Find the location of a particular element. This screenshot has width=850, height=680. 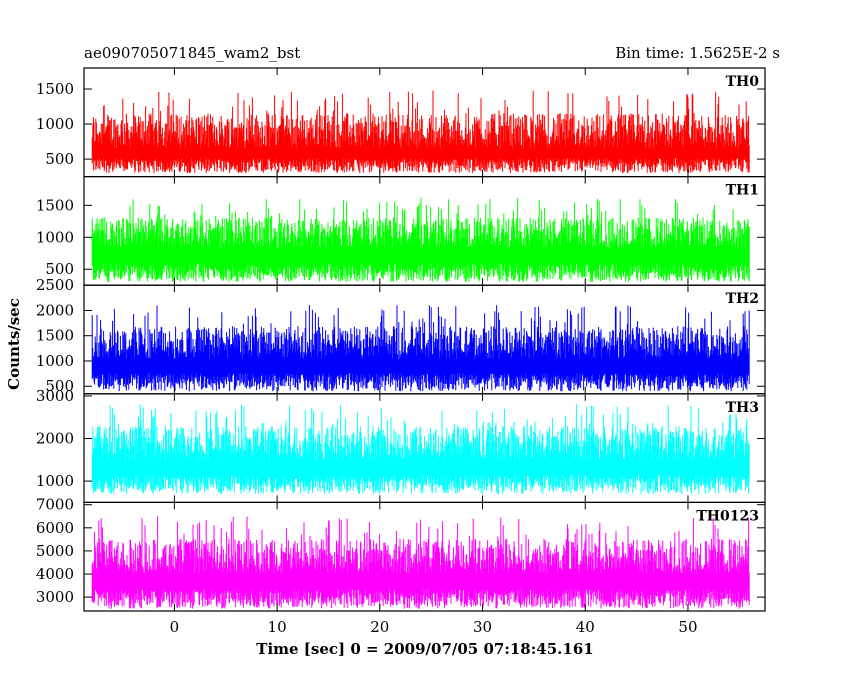

x-tick-label: 40 is located at coordinates (585, 627).